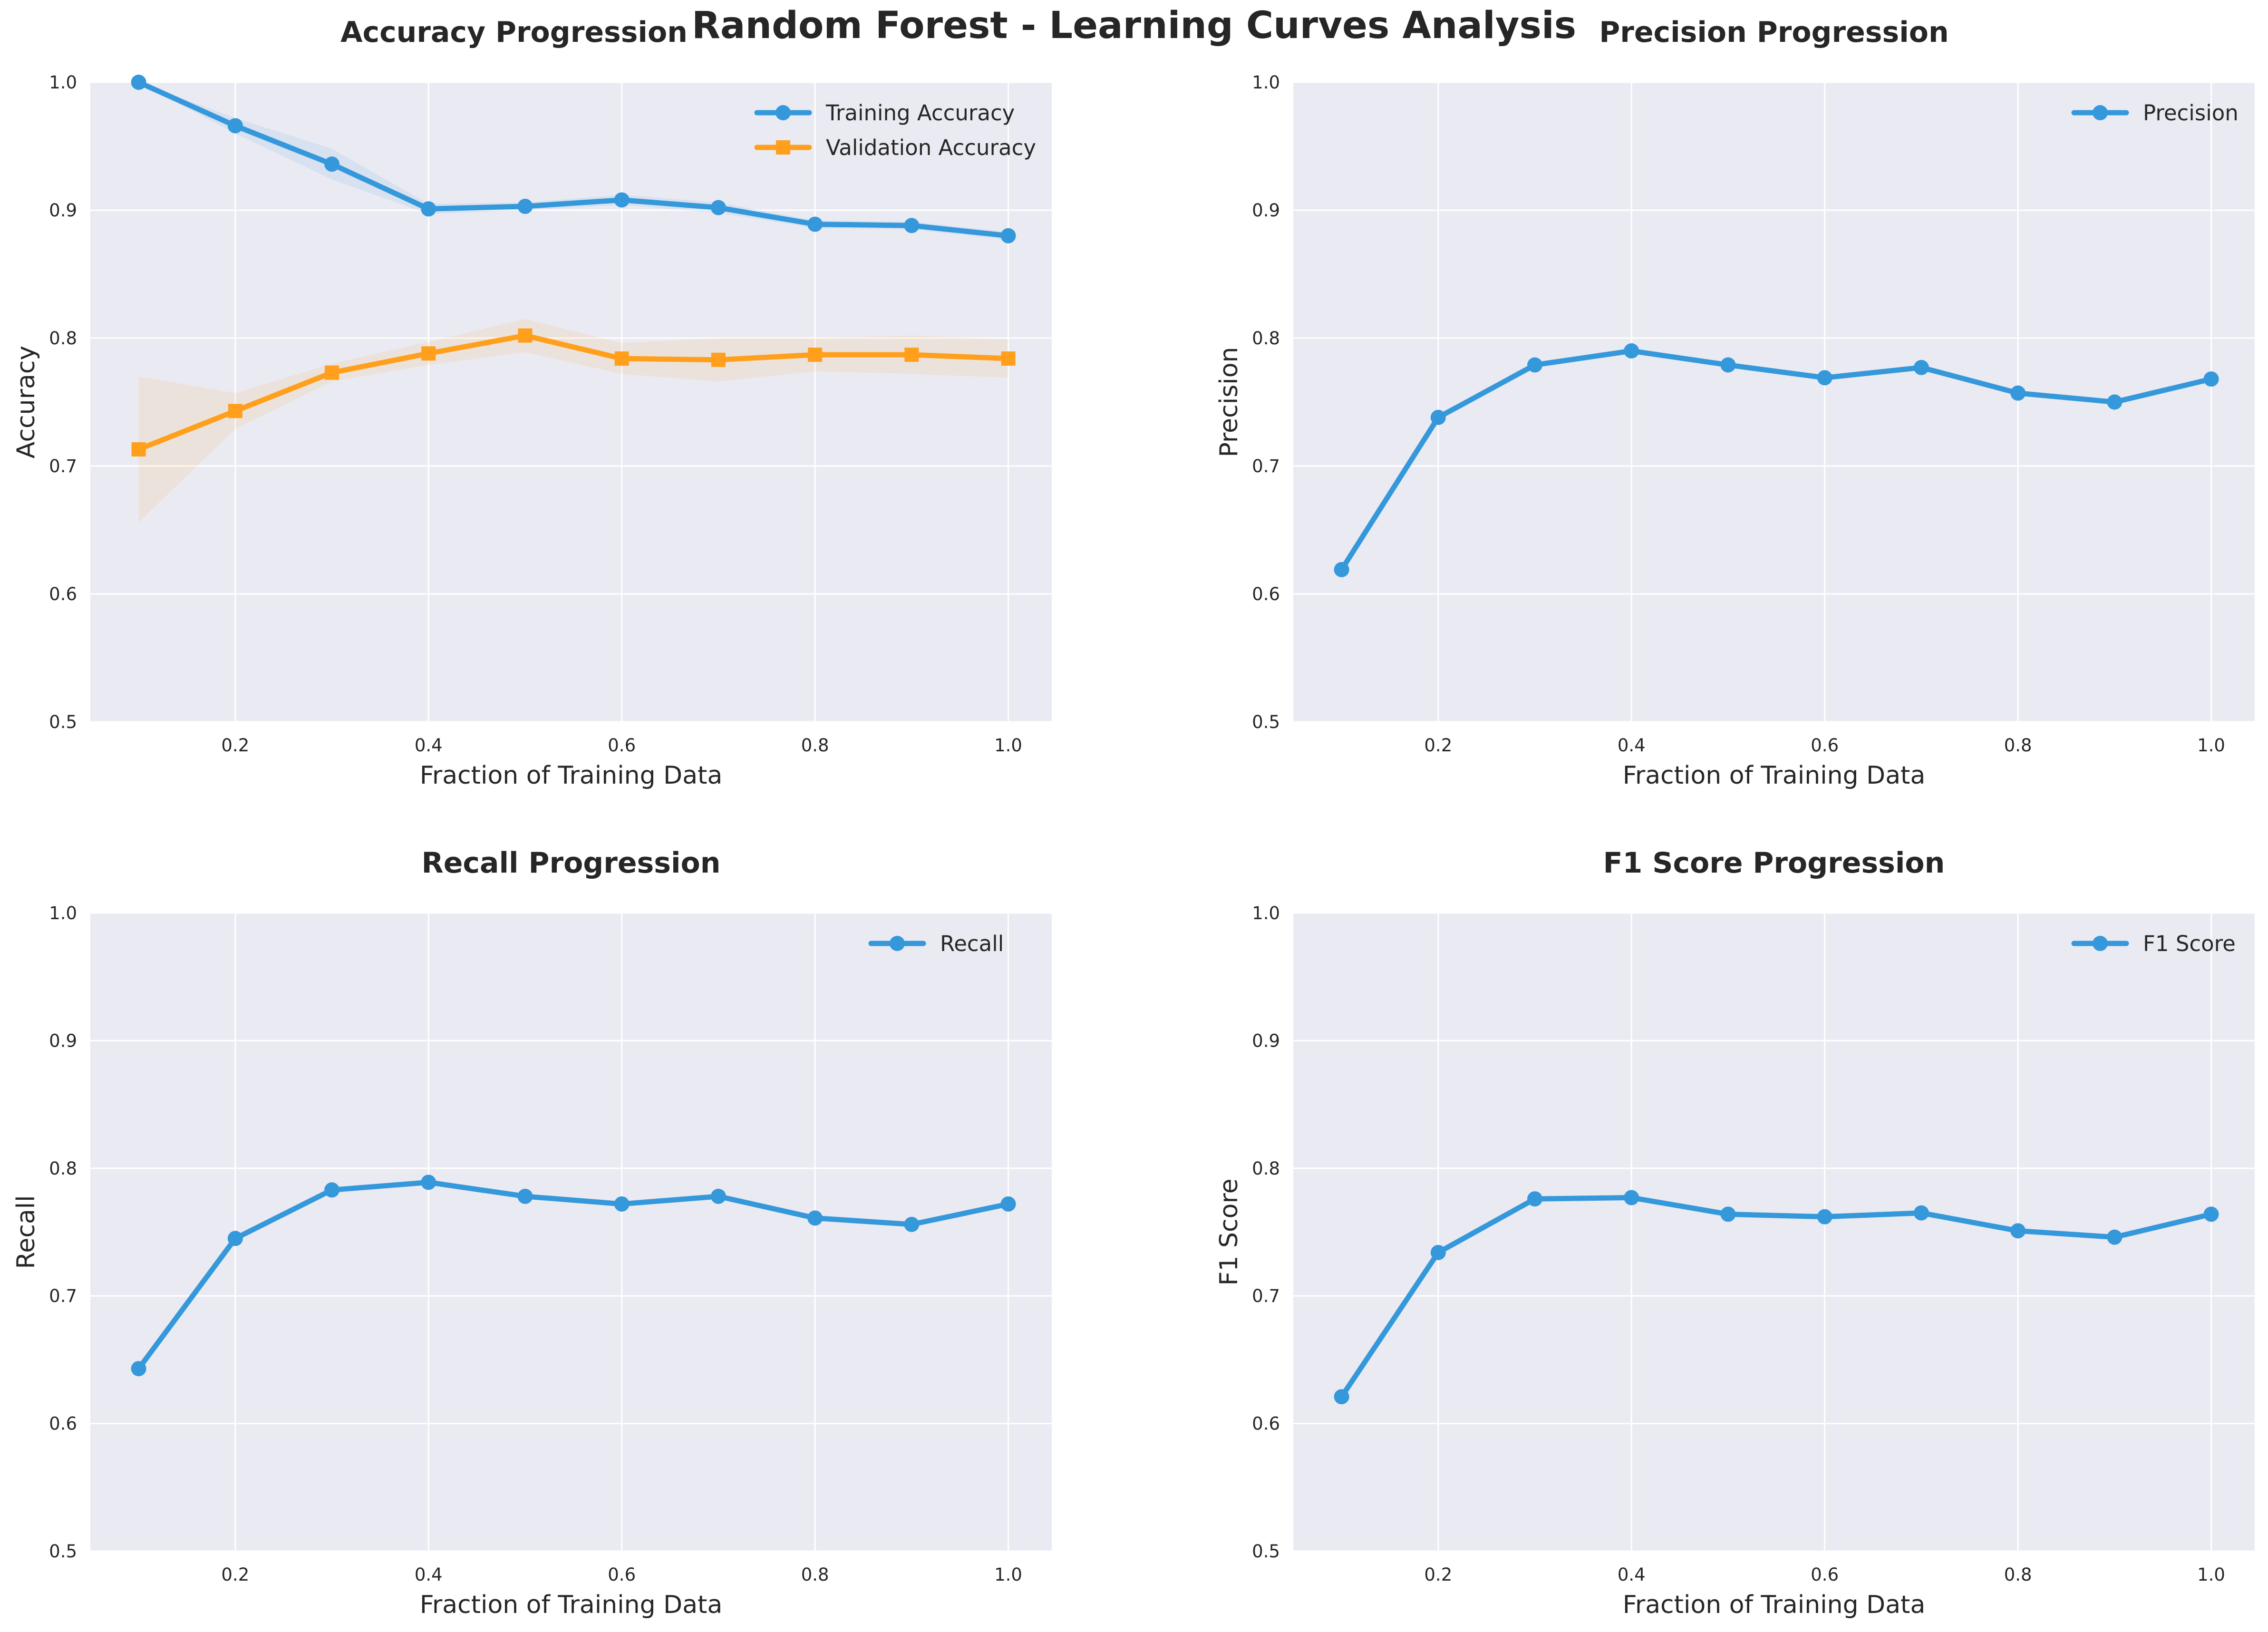 This screenshot has height=1632, width=2268. What do you see at coordinates (1229, 402) in the screenshot?
I see `y-axis-label: Precision` at bounding box center [1229, 402].